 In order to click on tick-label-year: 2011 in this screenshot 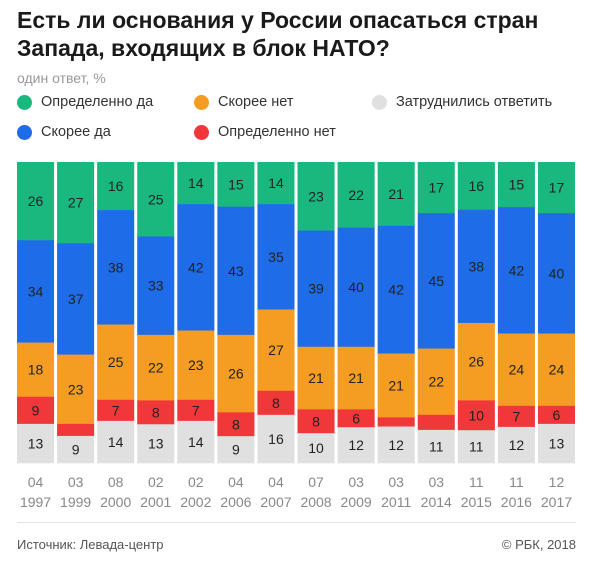, I will do `click(396, 502)`.